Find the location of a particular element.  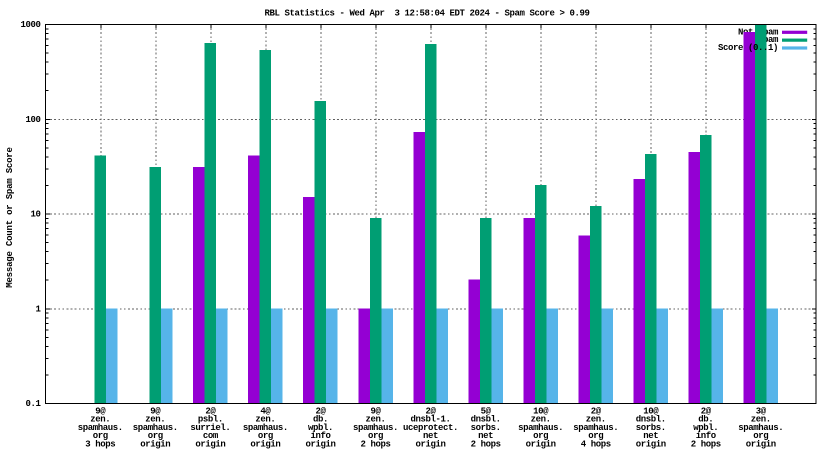

svg-text: 4@ is located at coordinates (265, 412).